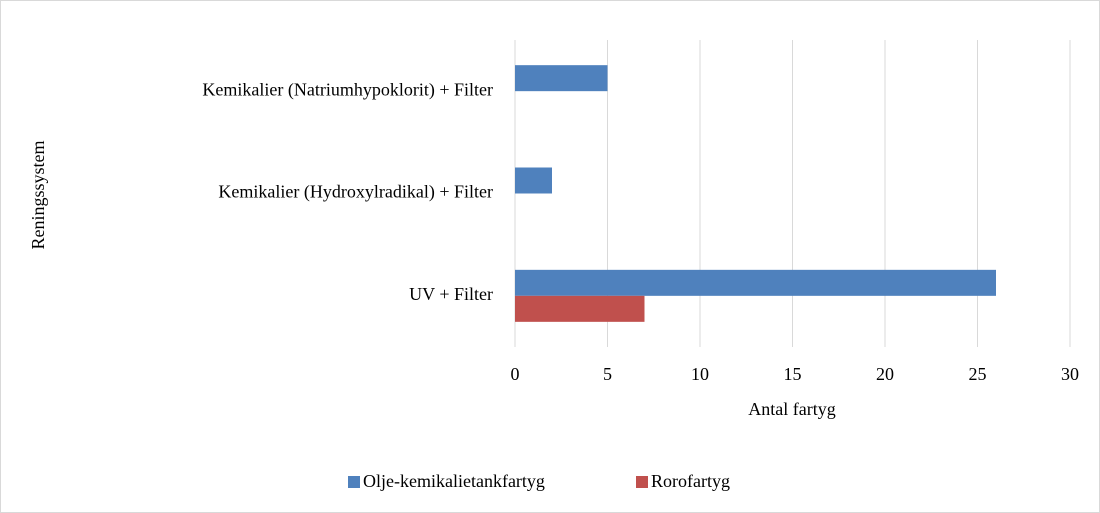  Describe the element at coordinates (38, 194) in the screenshot. I see `y-axis-title: Reningssystem` at that location.